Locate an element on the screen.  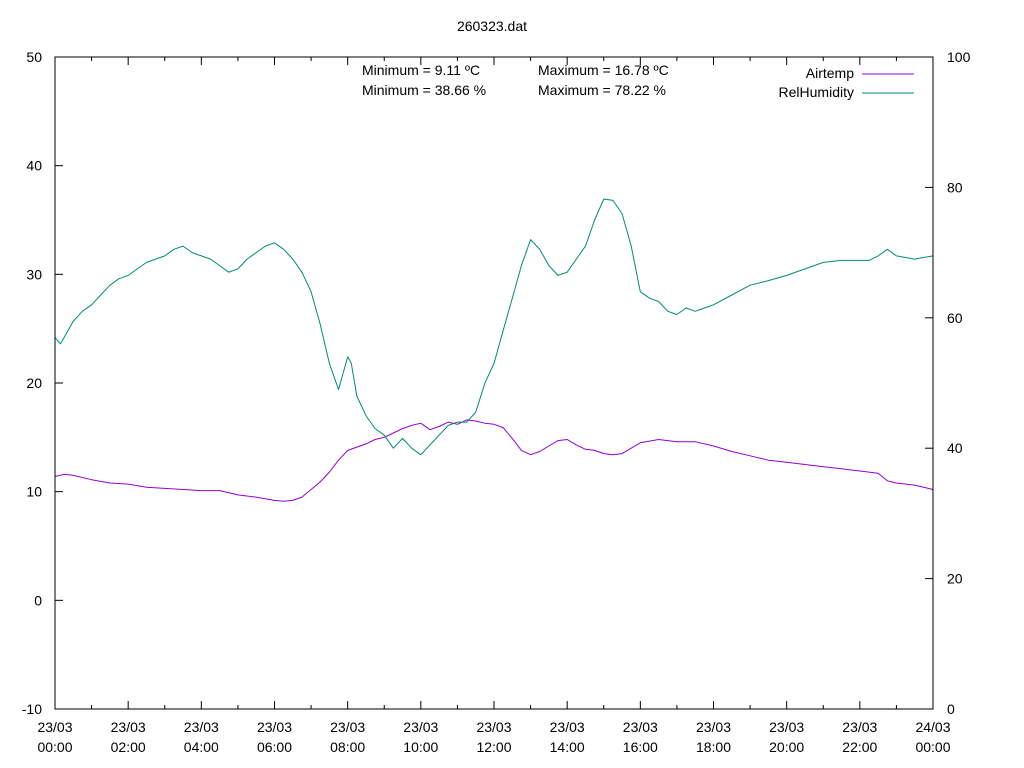
right-y-tick-label: 40 is located at coordinates (955, 448).